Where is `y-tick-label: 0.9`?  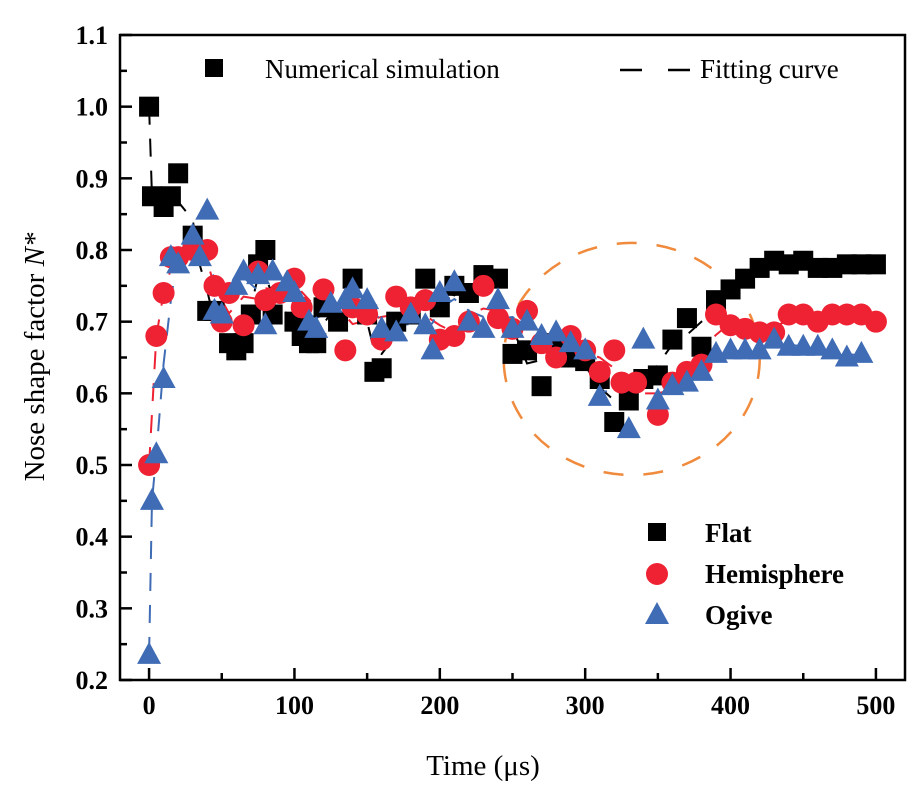 y-tick-label: 0.9 is located at coordinates (92, 178).